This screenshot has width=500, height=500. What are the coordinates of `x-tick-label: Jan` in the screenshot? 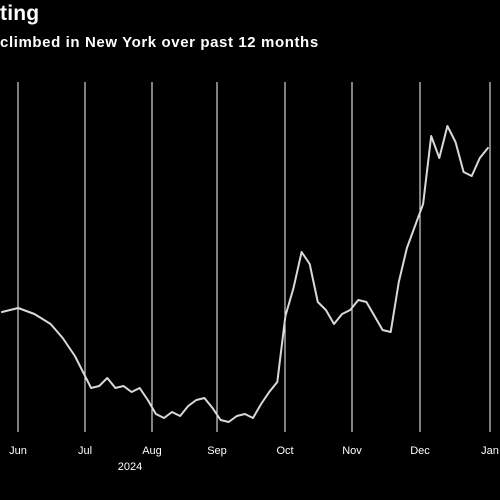 It's located at (490, 451).